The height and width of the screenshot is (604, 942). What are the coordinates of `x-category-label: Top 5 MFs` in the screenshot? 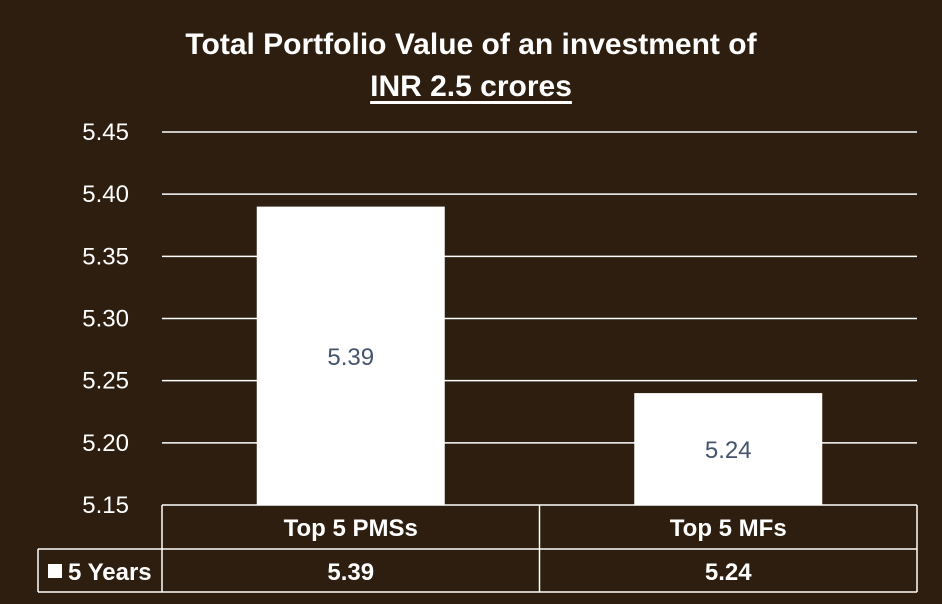 It's located at (728, 528).